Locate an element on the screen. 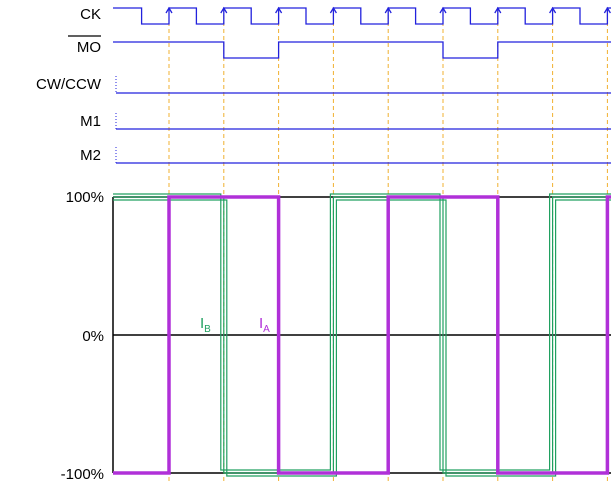  ck-waveform is located at coordinates (362, 16).